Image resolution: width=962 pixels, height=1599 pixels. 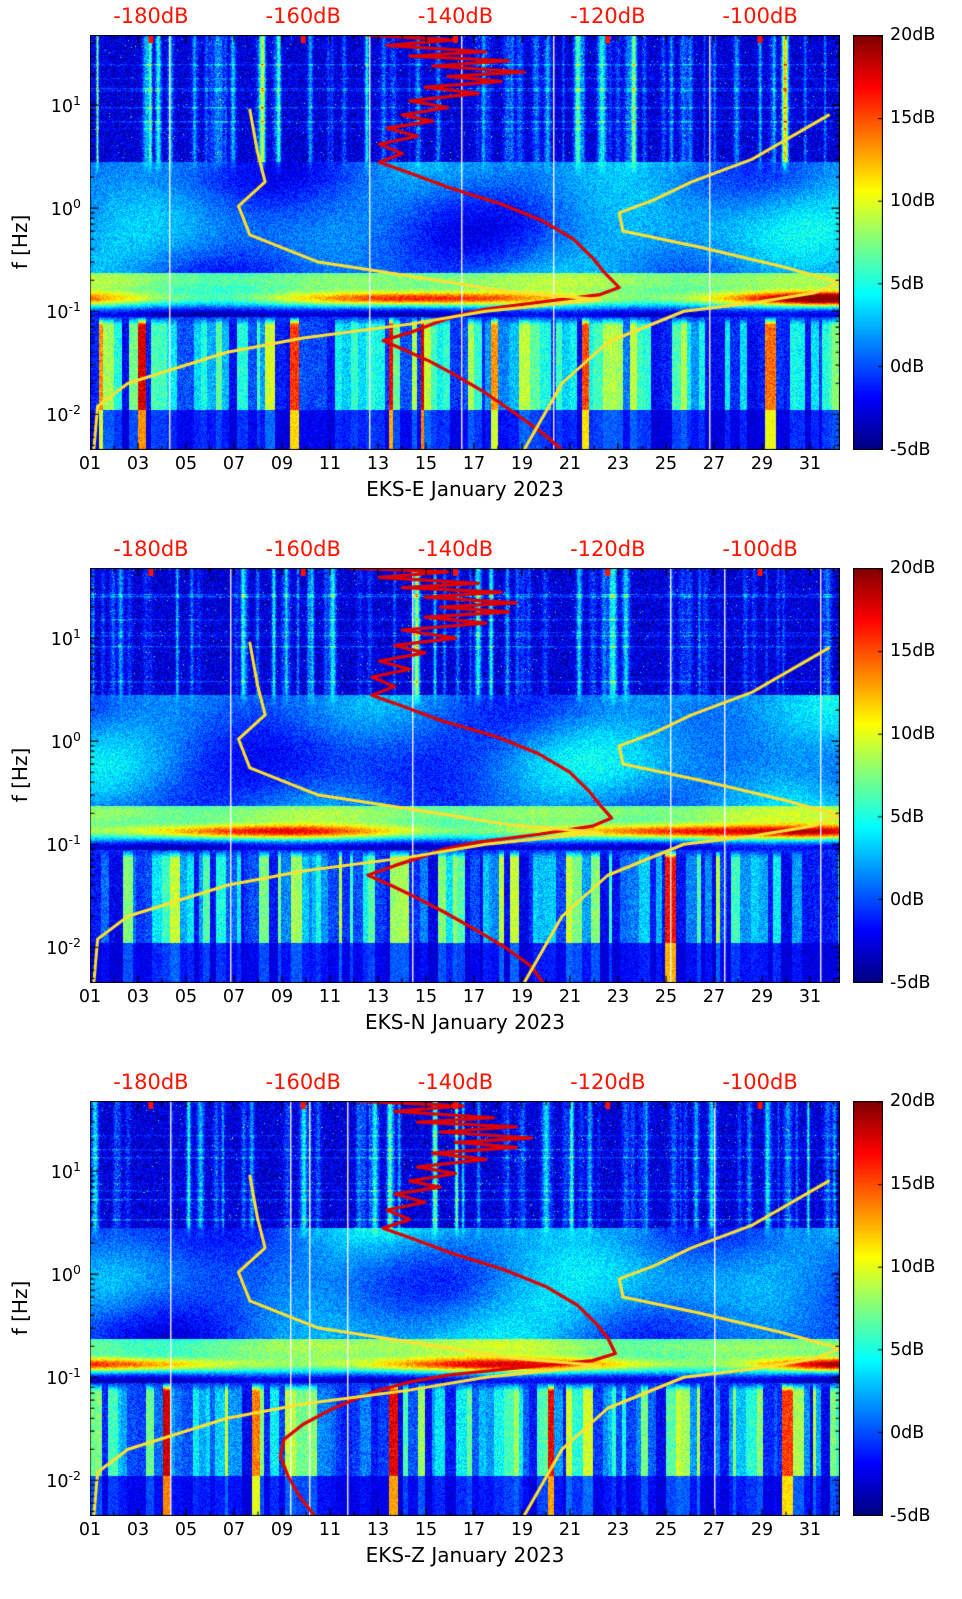 What do you see at coordinates (465, 1555) in the screenshot?
I see `x-axis-title: EKS-Z January 2023` at bounding box center [465, 1555].